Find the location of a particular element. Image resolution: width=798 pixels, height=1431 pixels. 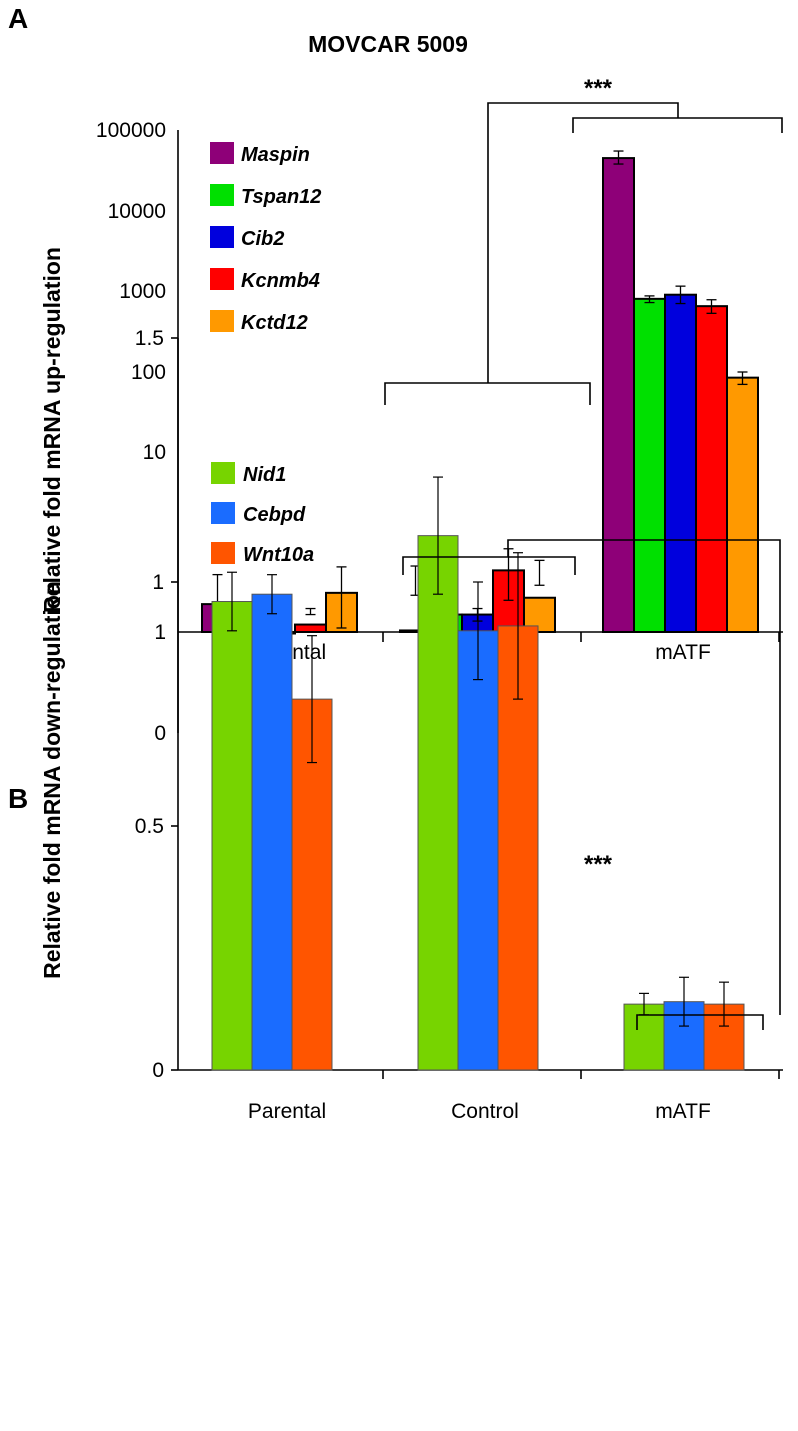

y-tick-label: 1.5 is located at coordinates (149, 338).